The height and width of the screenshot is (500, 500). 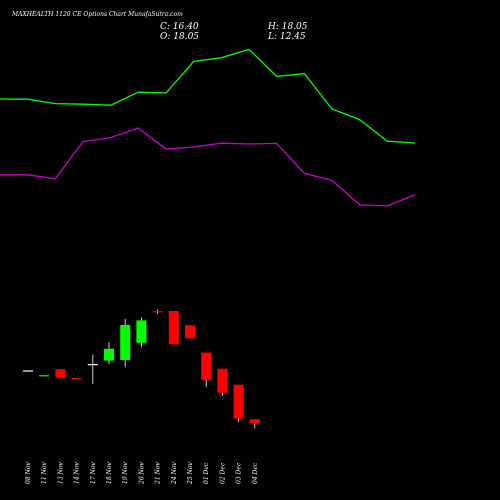 I want to click on low-value: L: 12.45, so click(x=286, y=37).